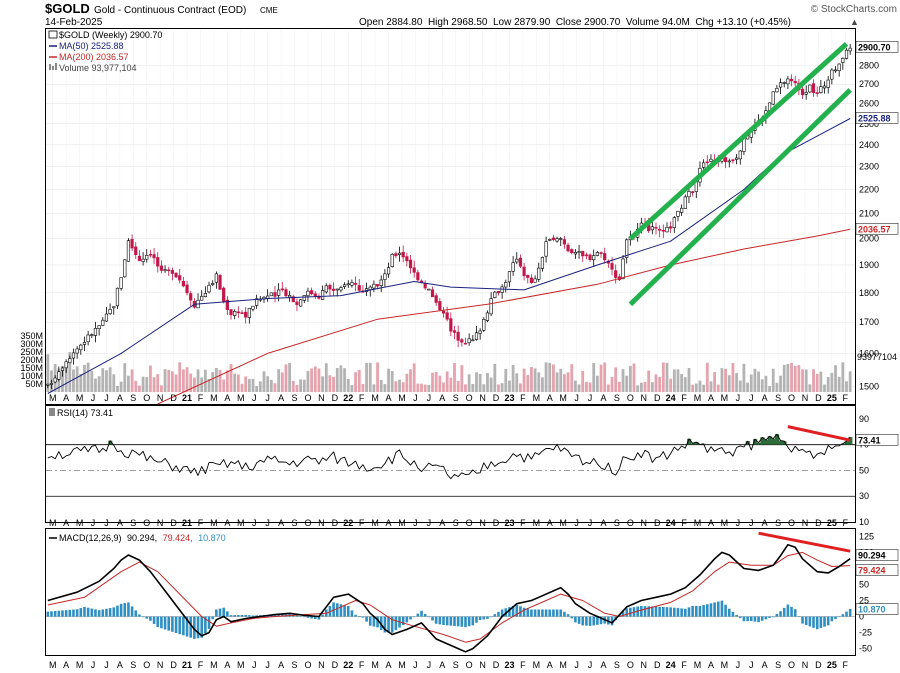 The image size is (900, 673). I want to click on price-tick-label: 1700, so click(869, 322).